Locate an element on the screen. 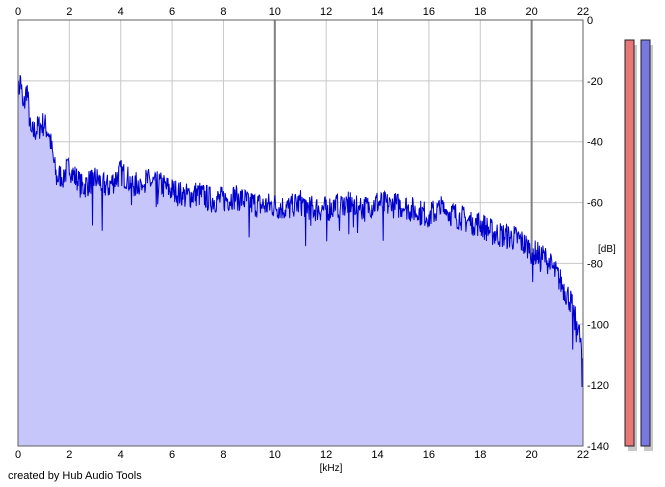 The width and height of the screenshot is (665, 487). meter-right-channel is located at coordinates (645, 243).